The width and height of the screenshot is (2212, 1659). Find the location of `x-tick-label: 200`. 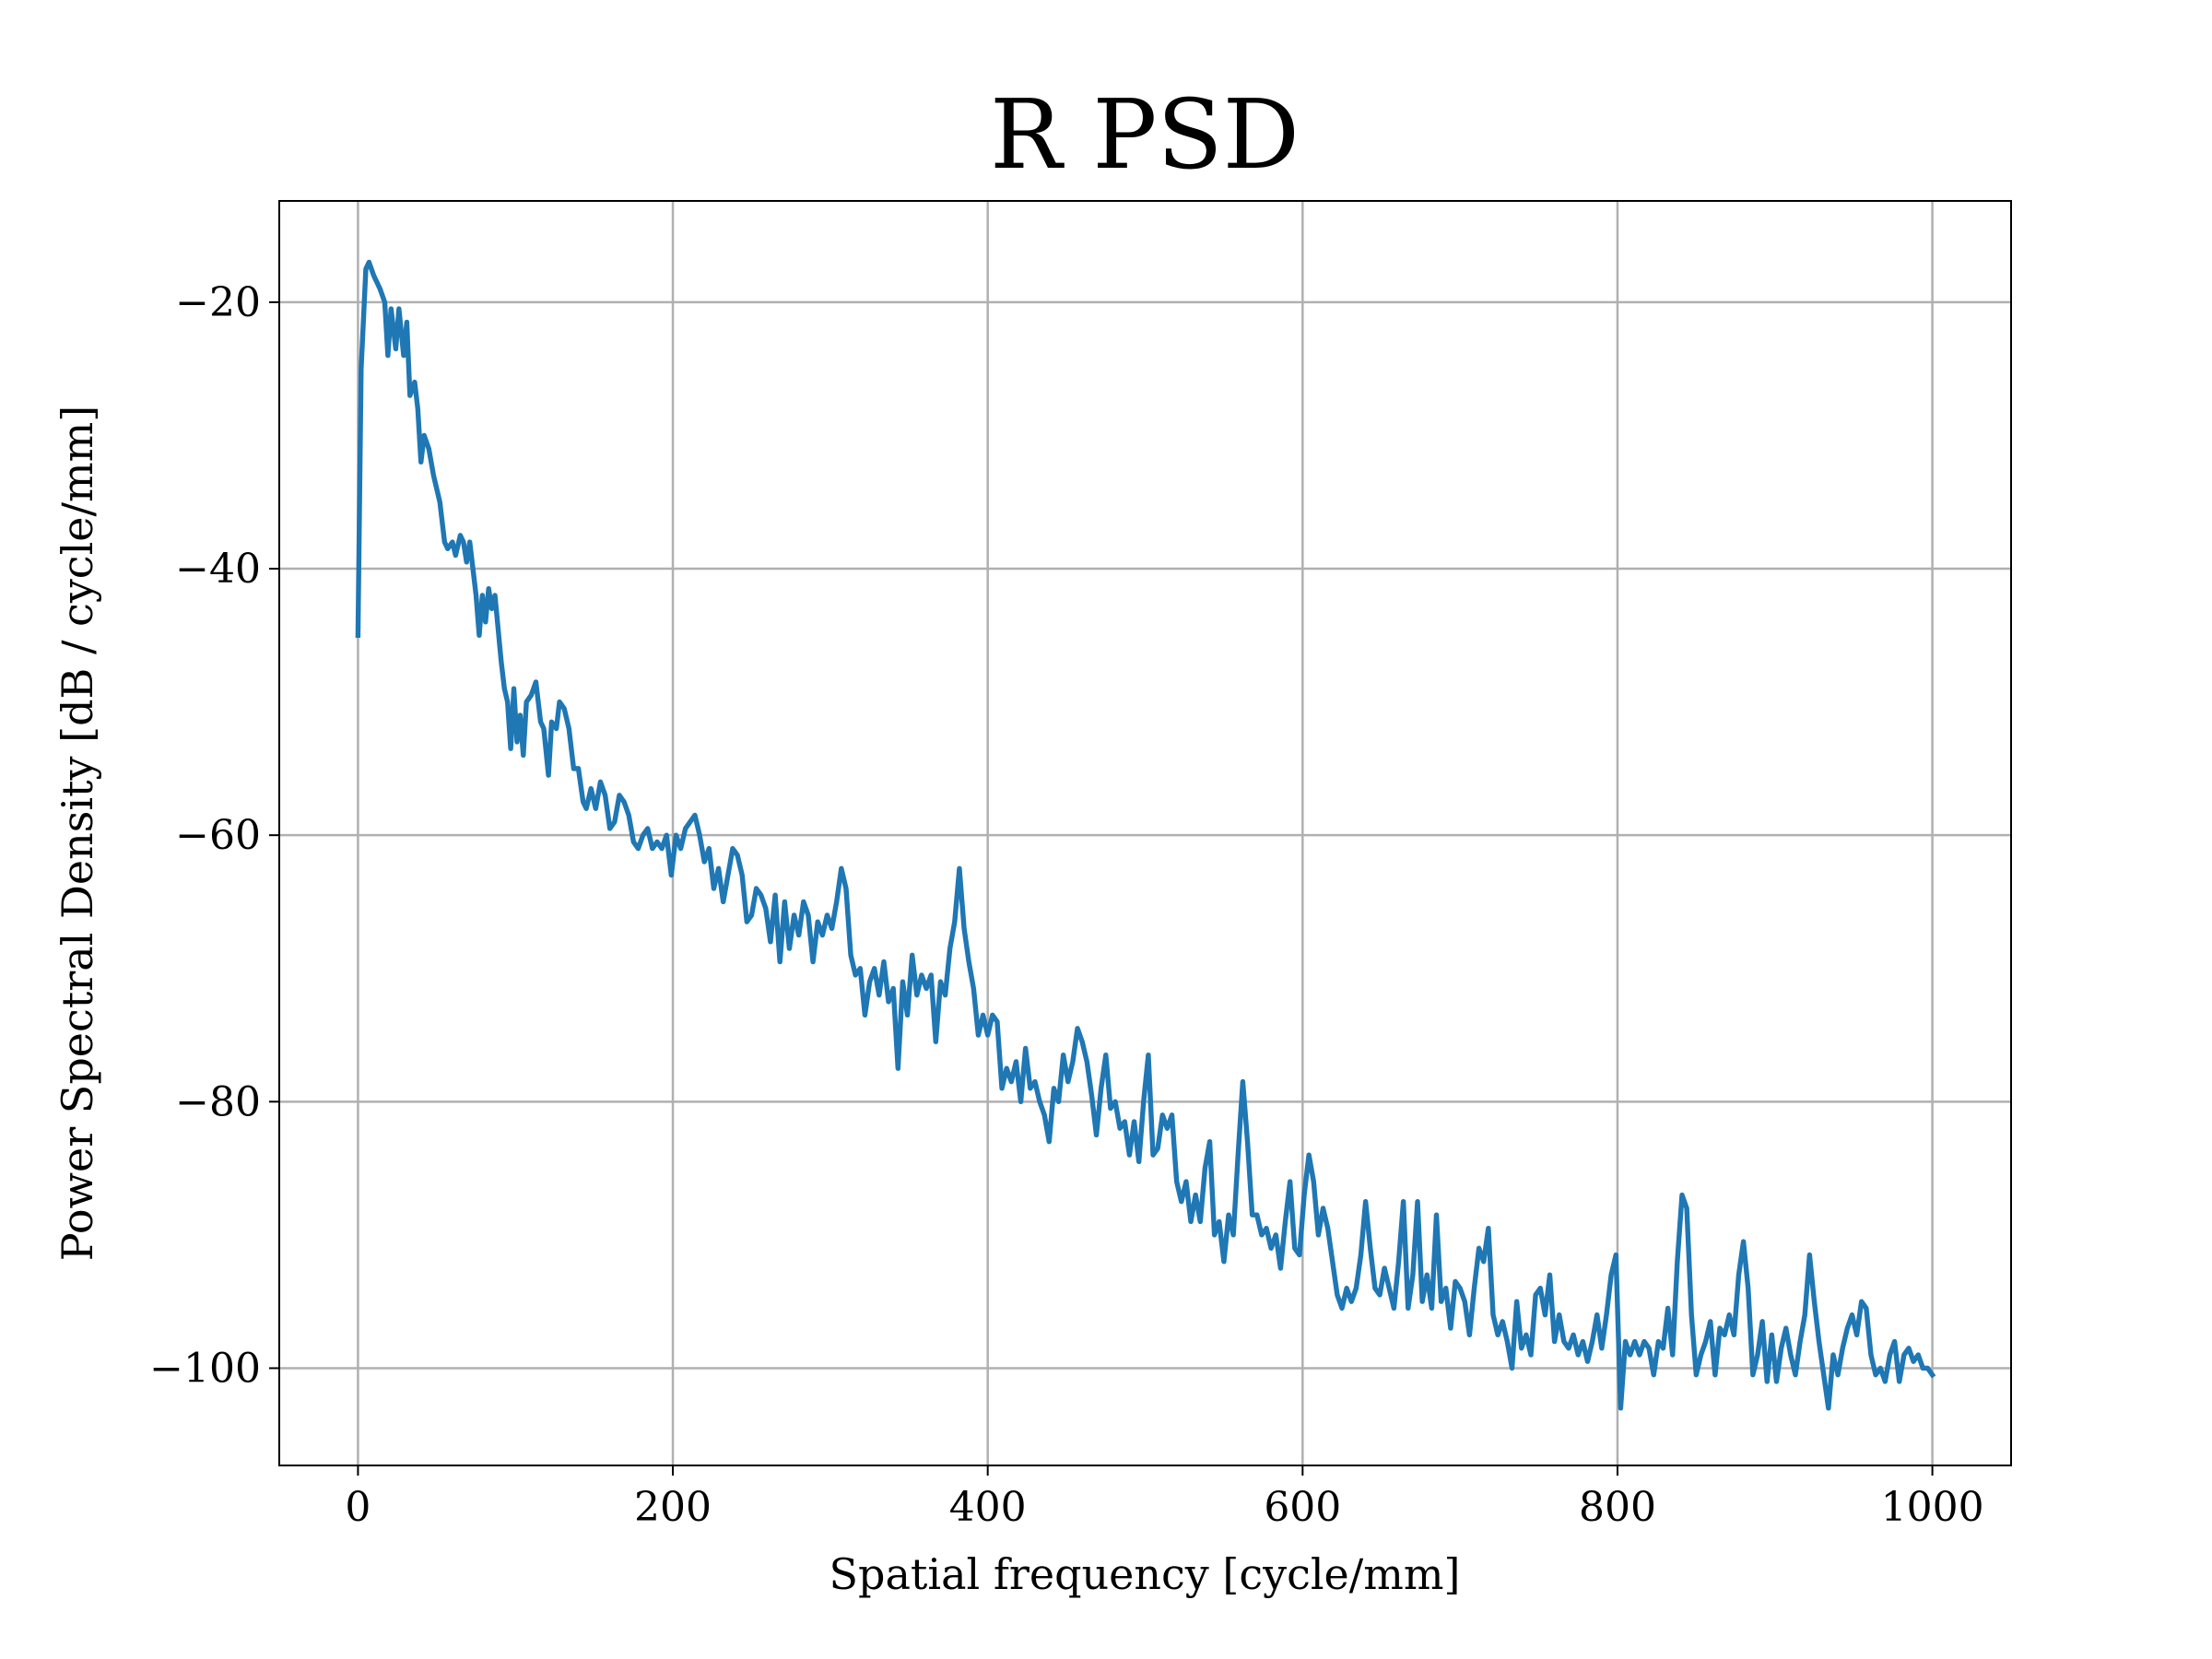

x-tick-label: 200 is located at coordinates (673, 1507).